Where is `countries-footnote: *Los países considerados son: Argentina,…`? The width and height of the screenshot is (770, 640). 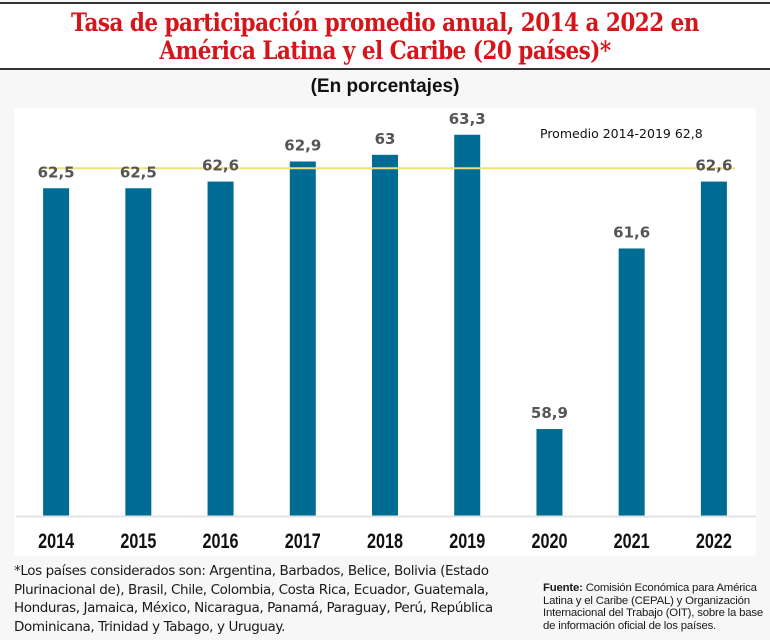 countries-footnote: *Los países considerados son: Argentina,… is located at coordinates (253, 599).